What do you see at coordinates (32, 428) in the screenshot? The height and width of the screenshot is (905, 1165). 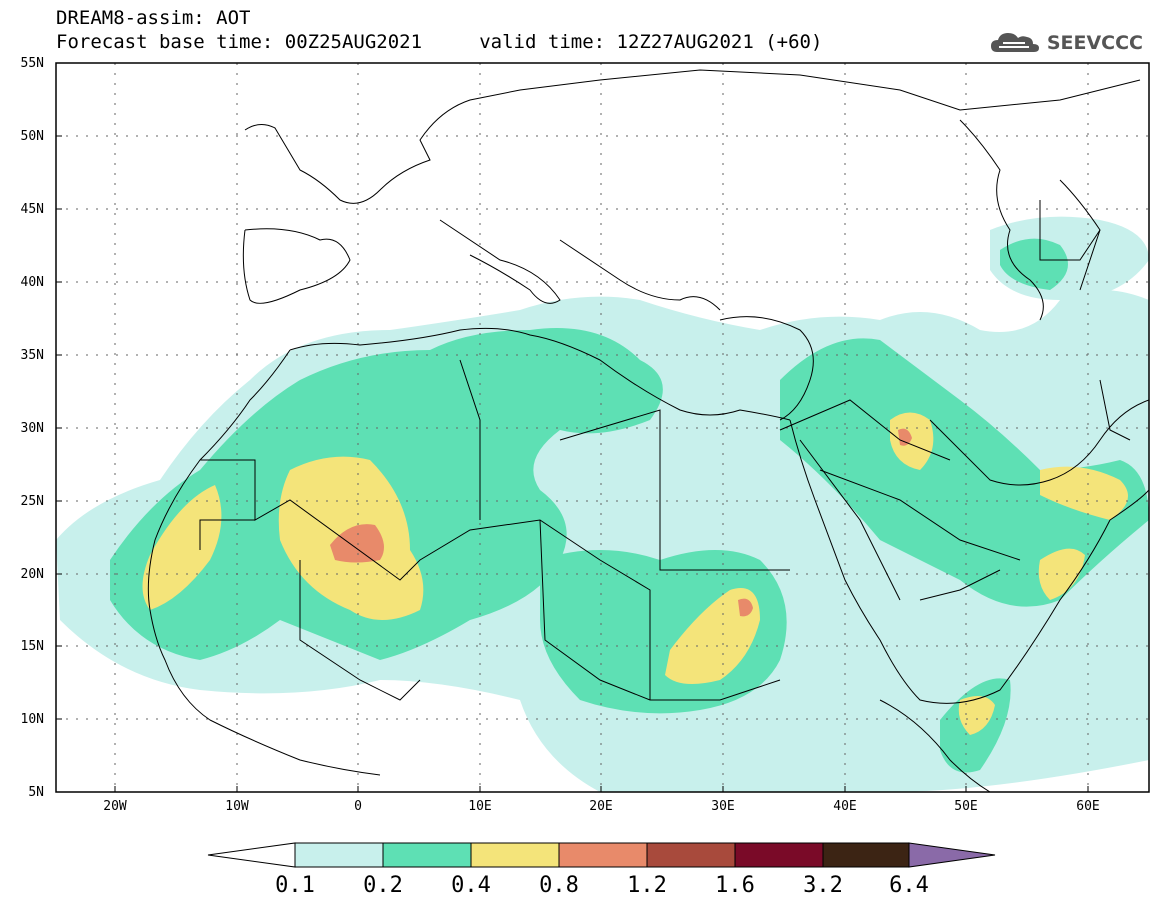 I see `lat-label-30n: 30N` at bounding box center [32, 428].